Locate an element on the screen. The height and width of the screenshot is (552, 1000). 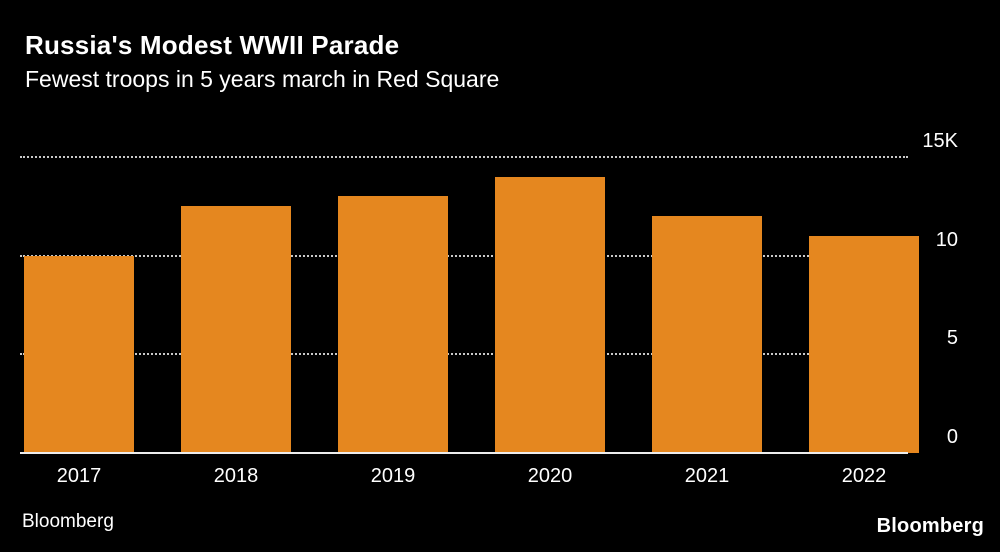
x-axis-tick-label-2021: 2021 is located at coordinates (707, 476).